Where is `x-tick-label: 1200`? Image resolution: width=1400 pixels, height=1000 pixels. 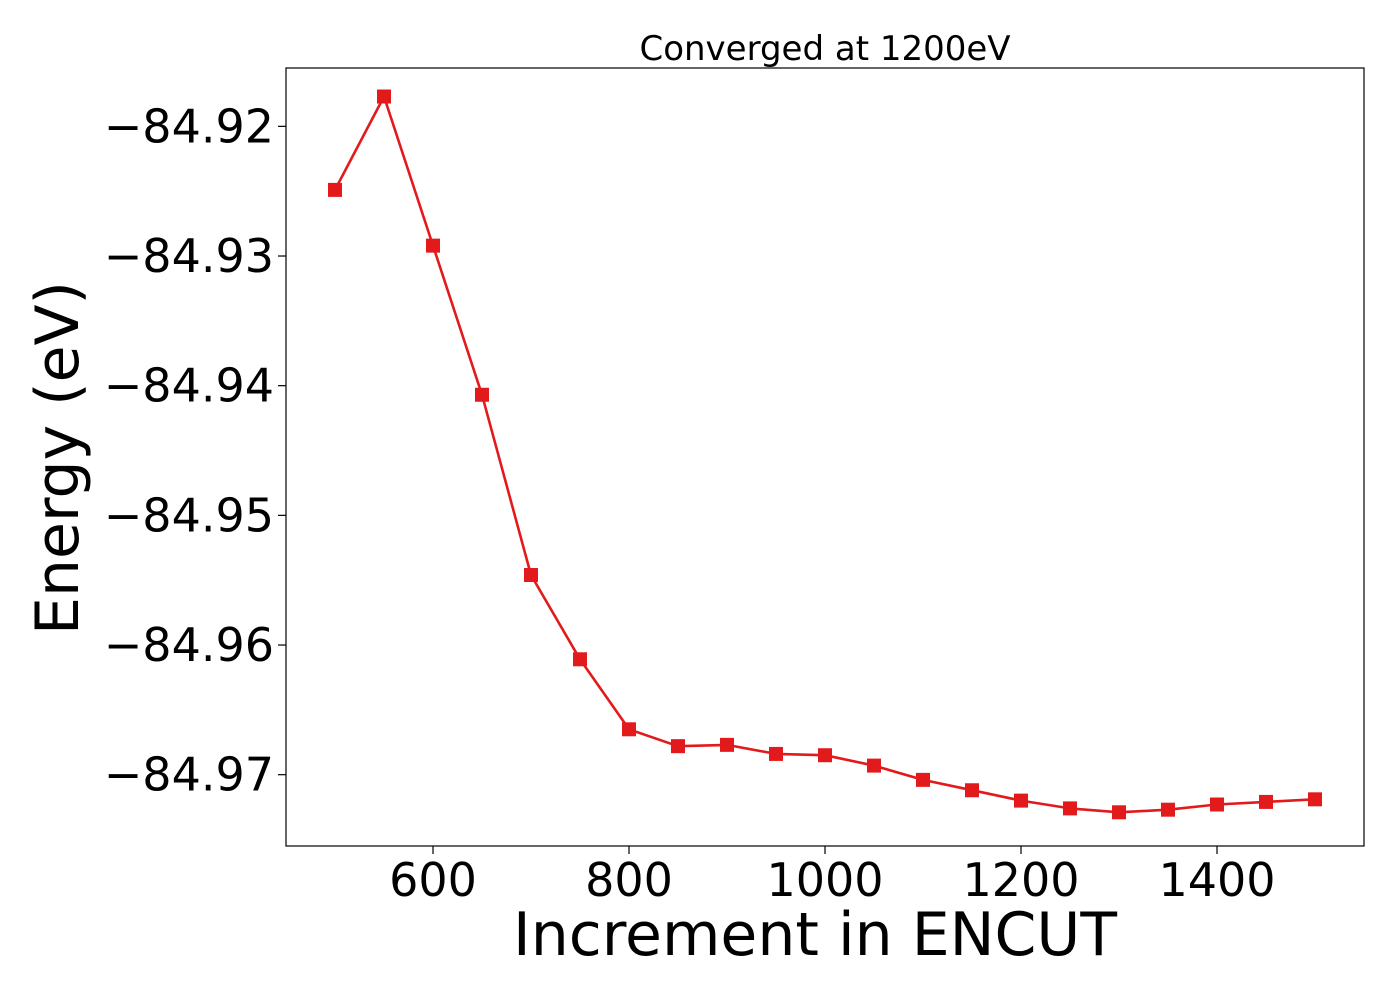 x-tick-label: 1200 is located at coordinates (1020, 880).